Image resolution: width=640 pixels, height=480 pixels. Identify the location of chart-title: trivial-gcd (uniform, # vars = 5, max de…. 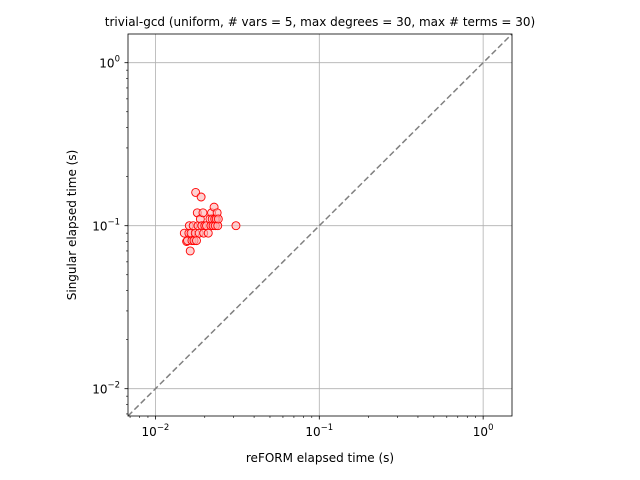
(320, 22).